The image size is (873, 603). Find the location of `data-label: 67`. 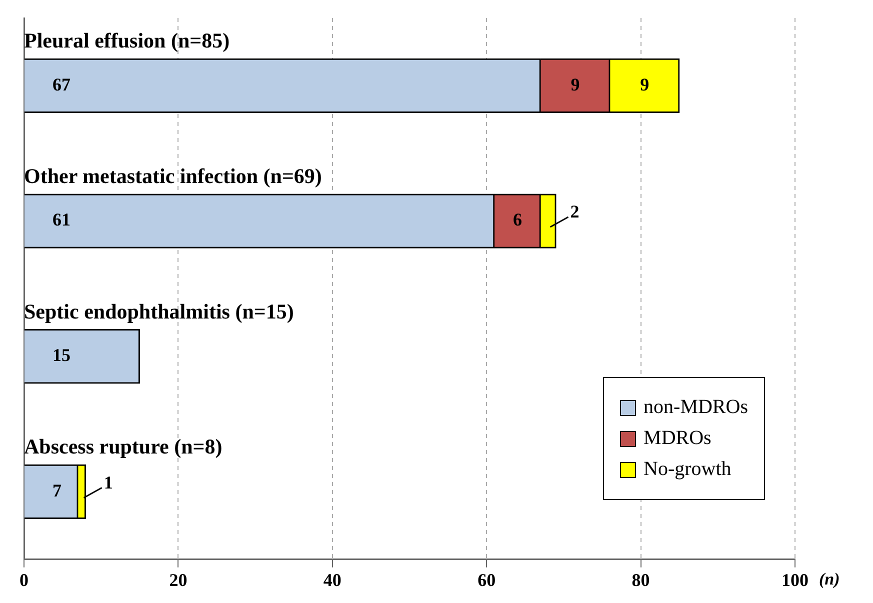

data-label: 67 is located at coordinates (61, 84).